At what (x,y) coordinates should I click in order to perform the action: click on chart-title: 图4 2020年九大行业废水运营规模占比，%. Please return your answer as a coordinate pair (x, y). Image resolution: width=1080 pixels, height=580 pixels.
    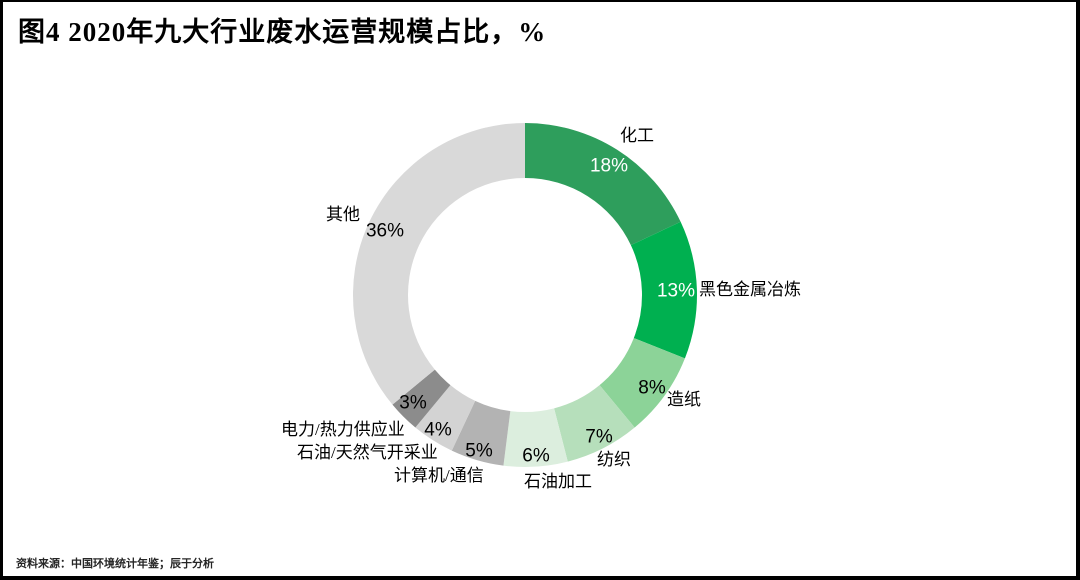
    Looking at the image, I should click on (282, 32).